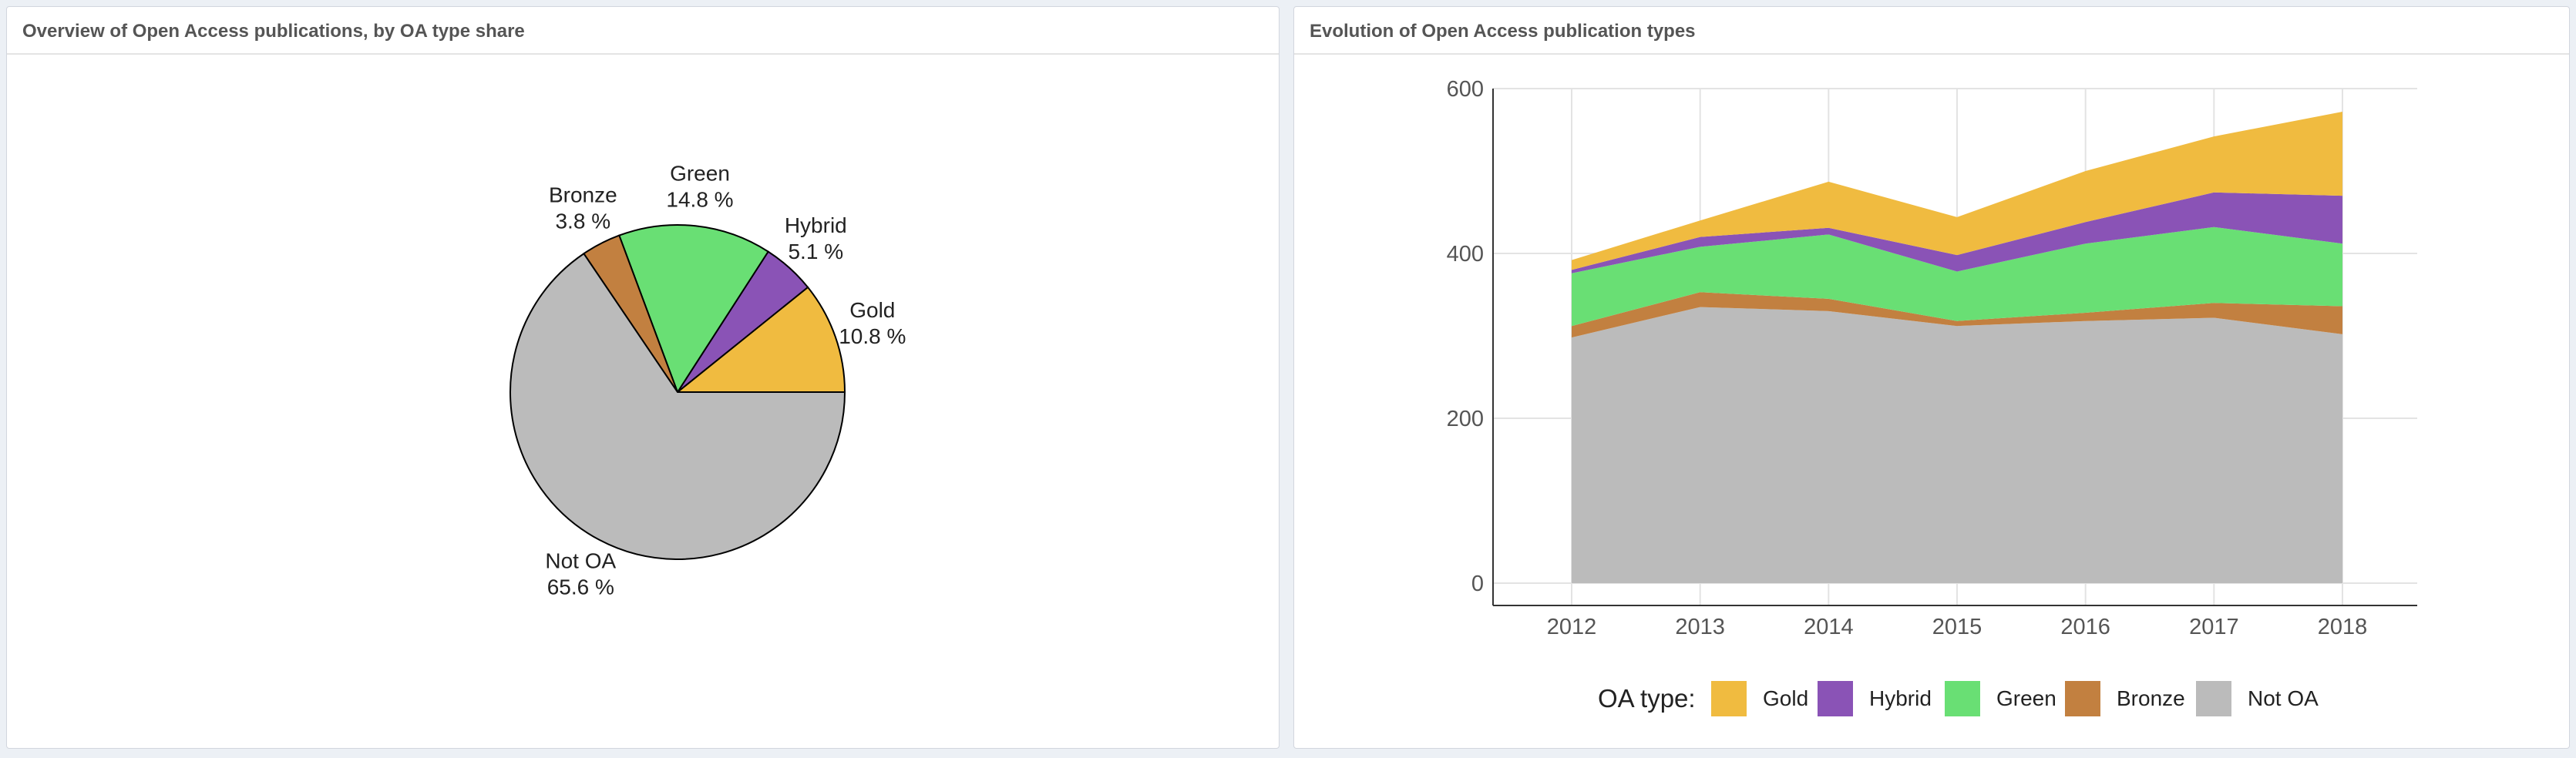 The image size is (2576, 758). Describe the element at coordinates (1465, 255) in the screenshot. I see `y-tick-label-400: 400` at that location.